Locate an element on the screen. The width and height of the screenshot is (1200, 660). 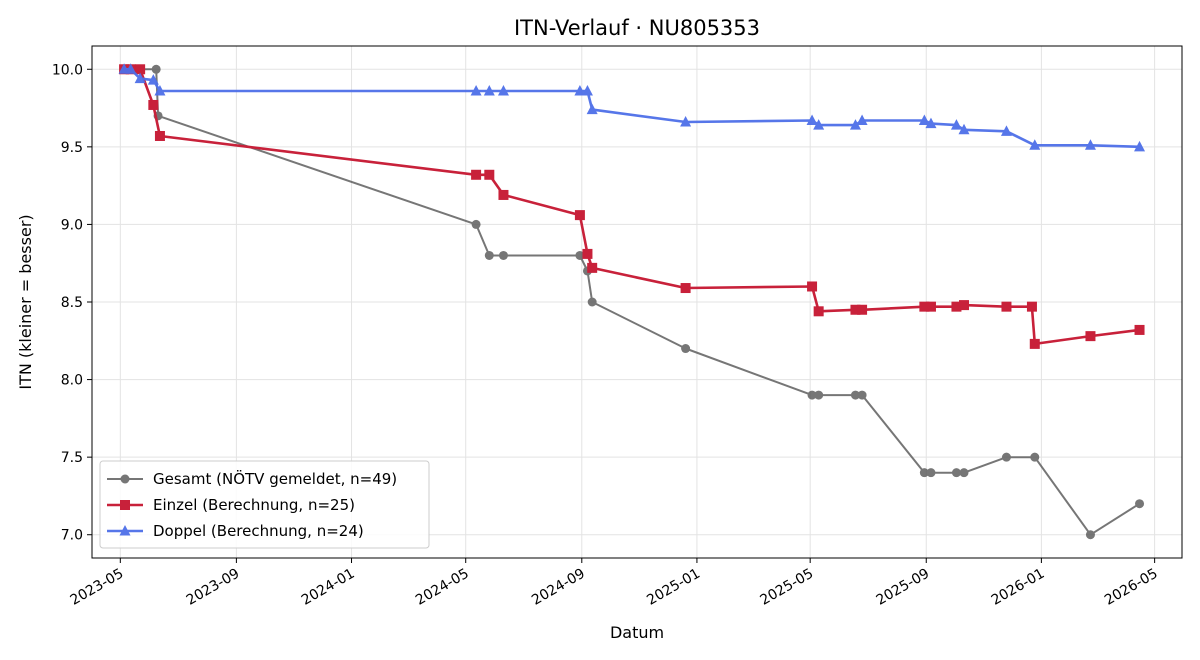
series-doppel is located at coordinates (632, 107).